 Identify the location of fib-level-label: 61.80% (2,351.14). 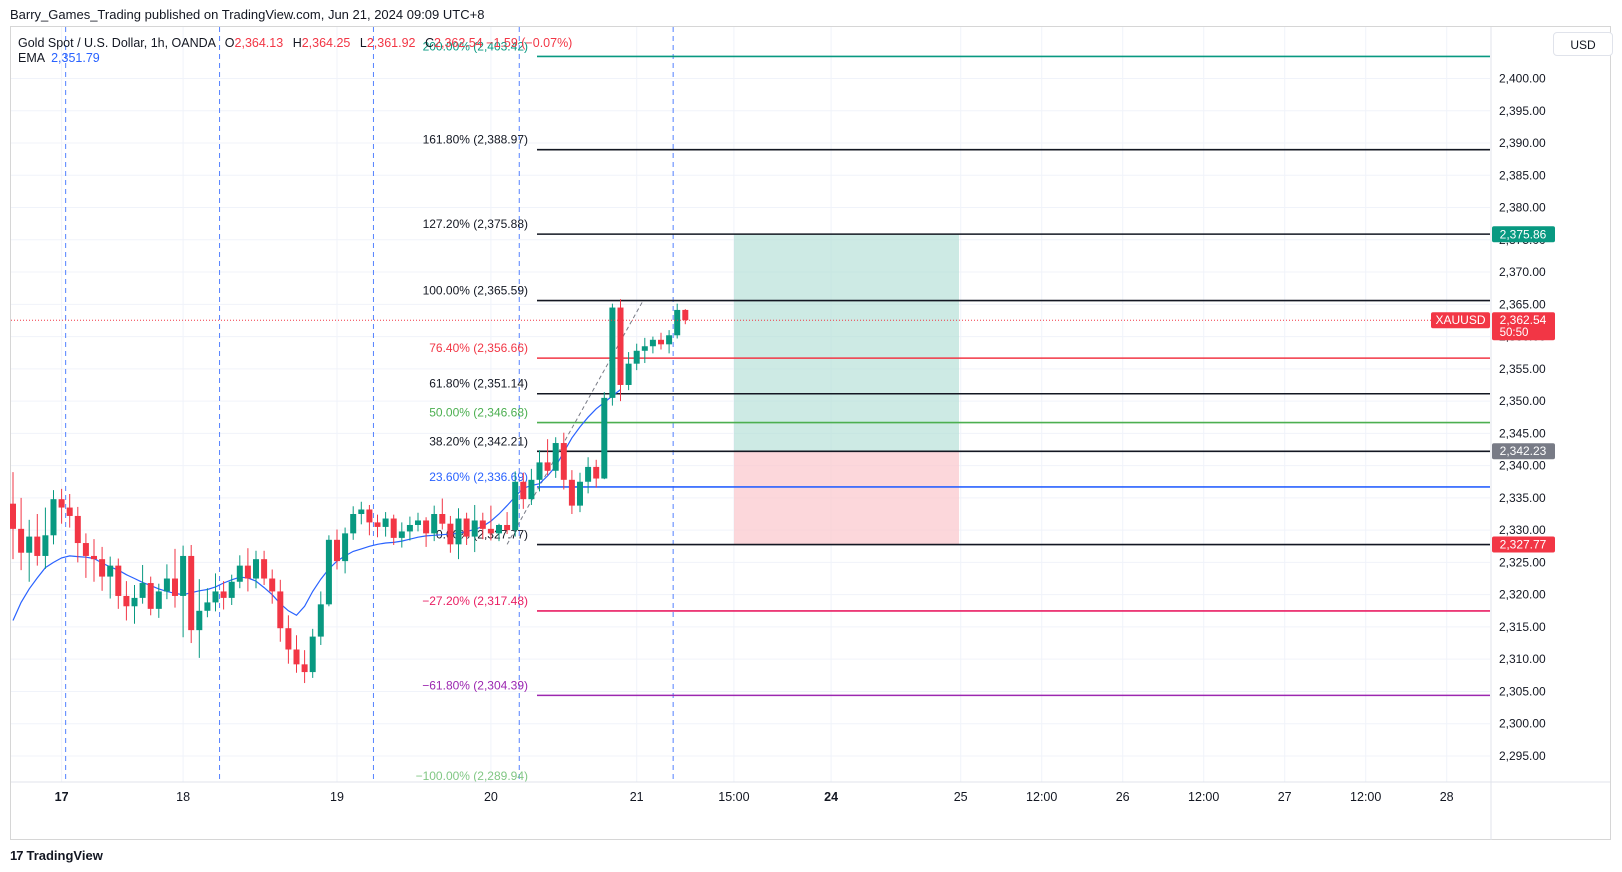
(478, 384).